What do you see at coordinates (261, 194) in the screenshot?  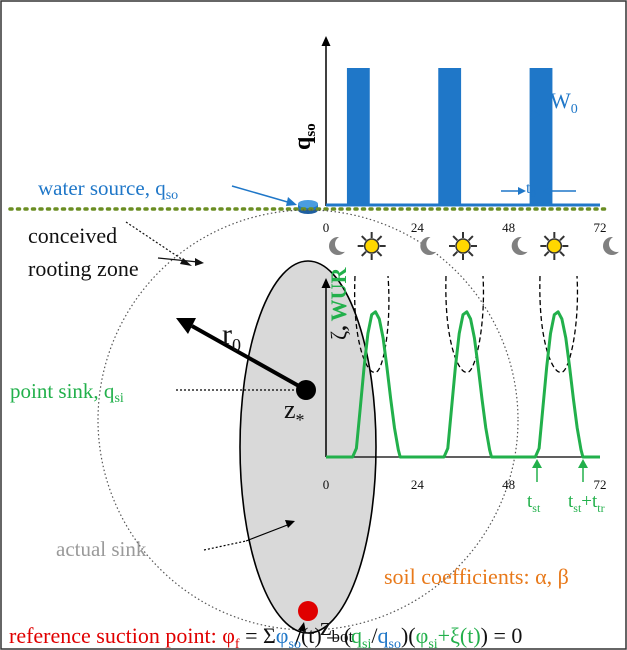 I see `water-source-pointer` at bounding box center [261, 194].